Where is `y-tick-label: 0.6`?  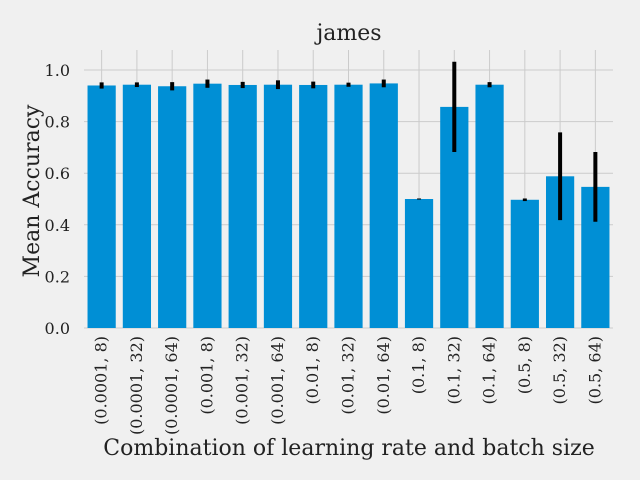 y-tick-label: 0.6 is located at coordinates (57, 173).